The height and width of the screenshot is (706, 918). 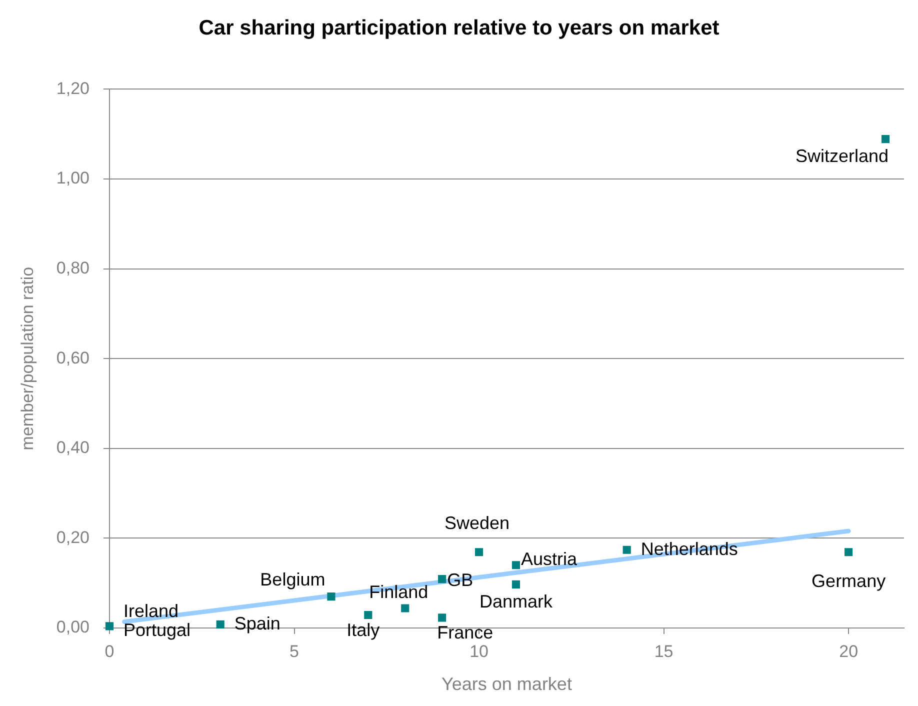 What do you see at coordinates (516, 601) in the screenshot?
I see `annotation: Danmark` at bounding box center [516, 601].